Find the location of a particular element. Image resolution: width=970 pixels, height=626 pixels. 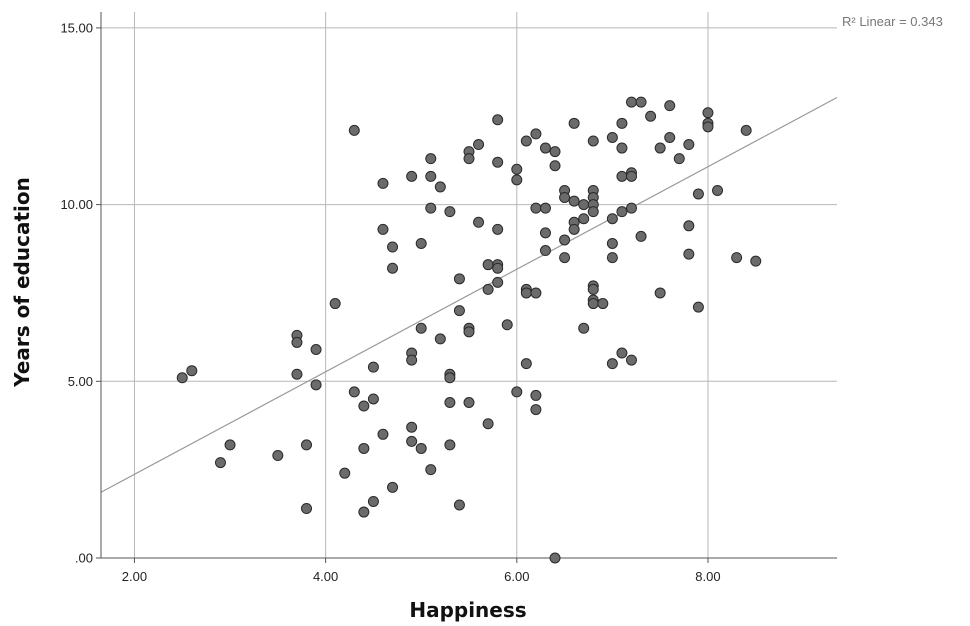

x-axis-title: Happiness is located at coordinates (467, 610).